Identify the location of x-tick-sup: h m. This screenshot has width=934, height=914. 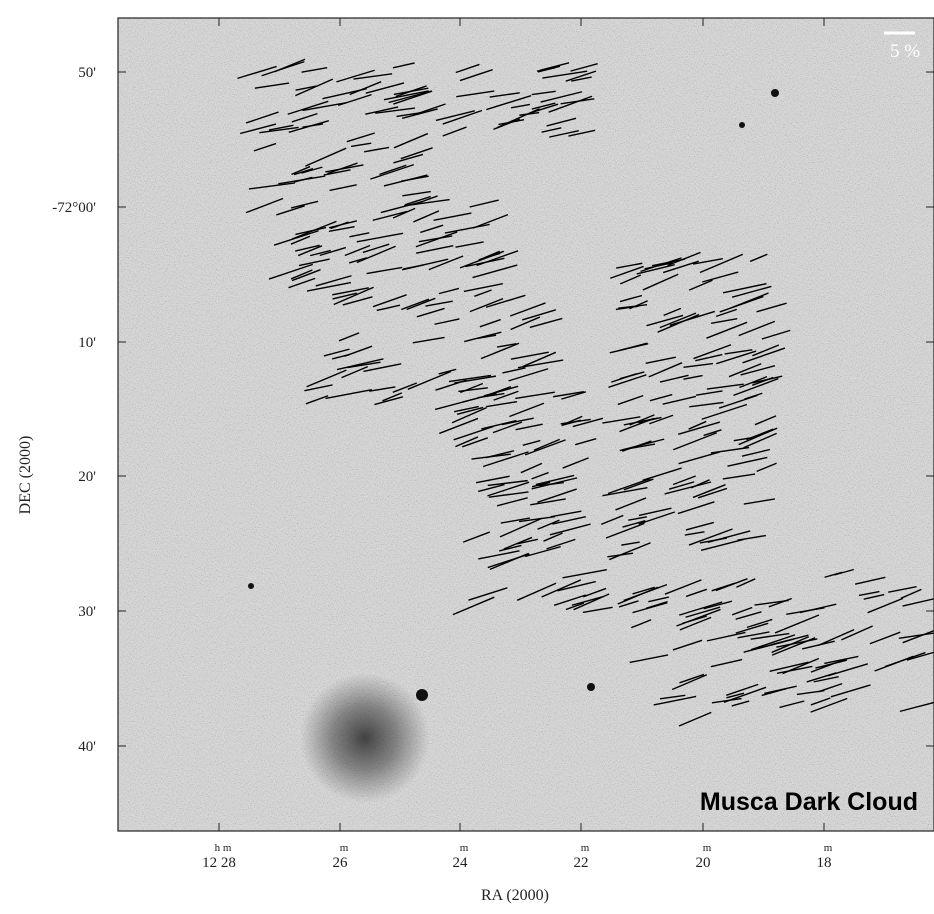
(223, 848).